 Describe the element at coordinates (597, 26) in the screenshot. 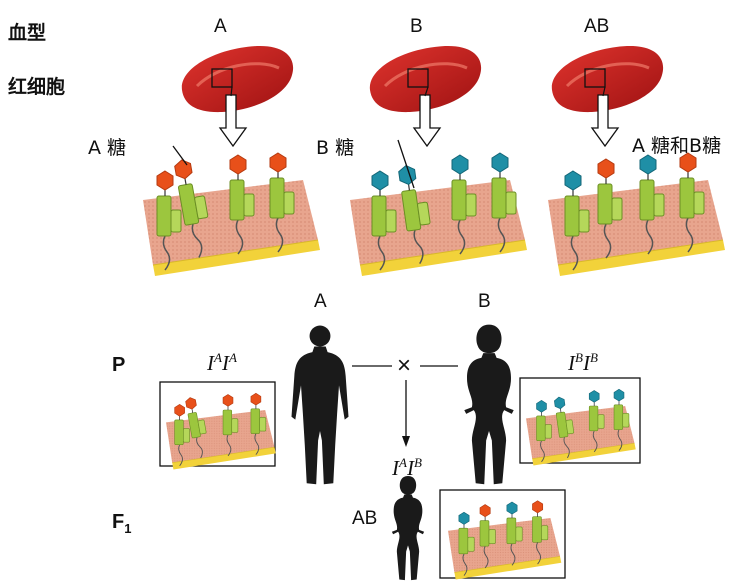

I see `column-ab-blood-type: AB` at that location.